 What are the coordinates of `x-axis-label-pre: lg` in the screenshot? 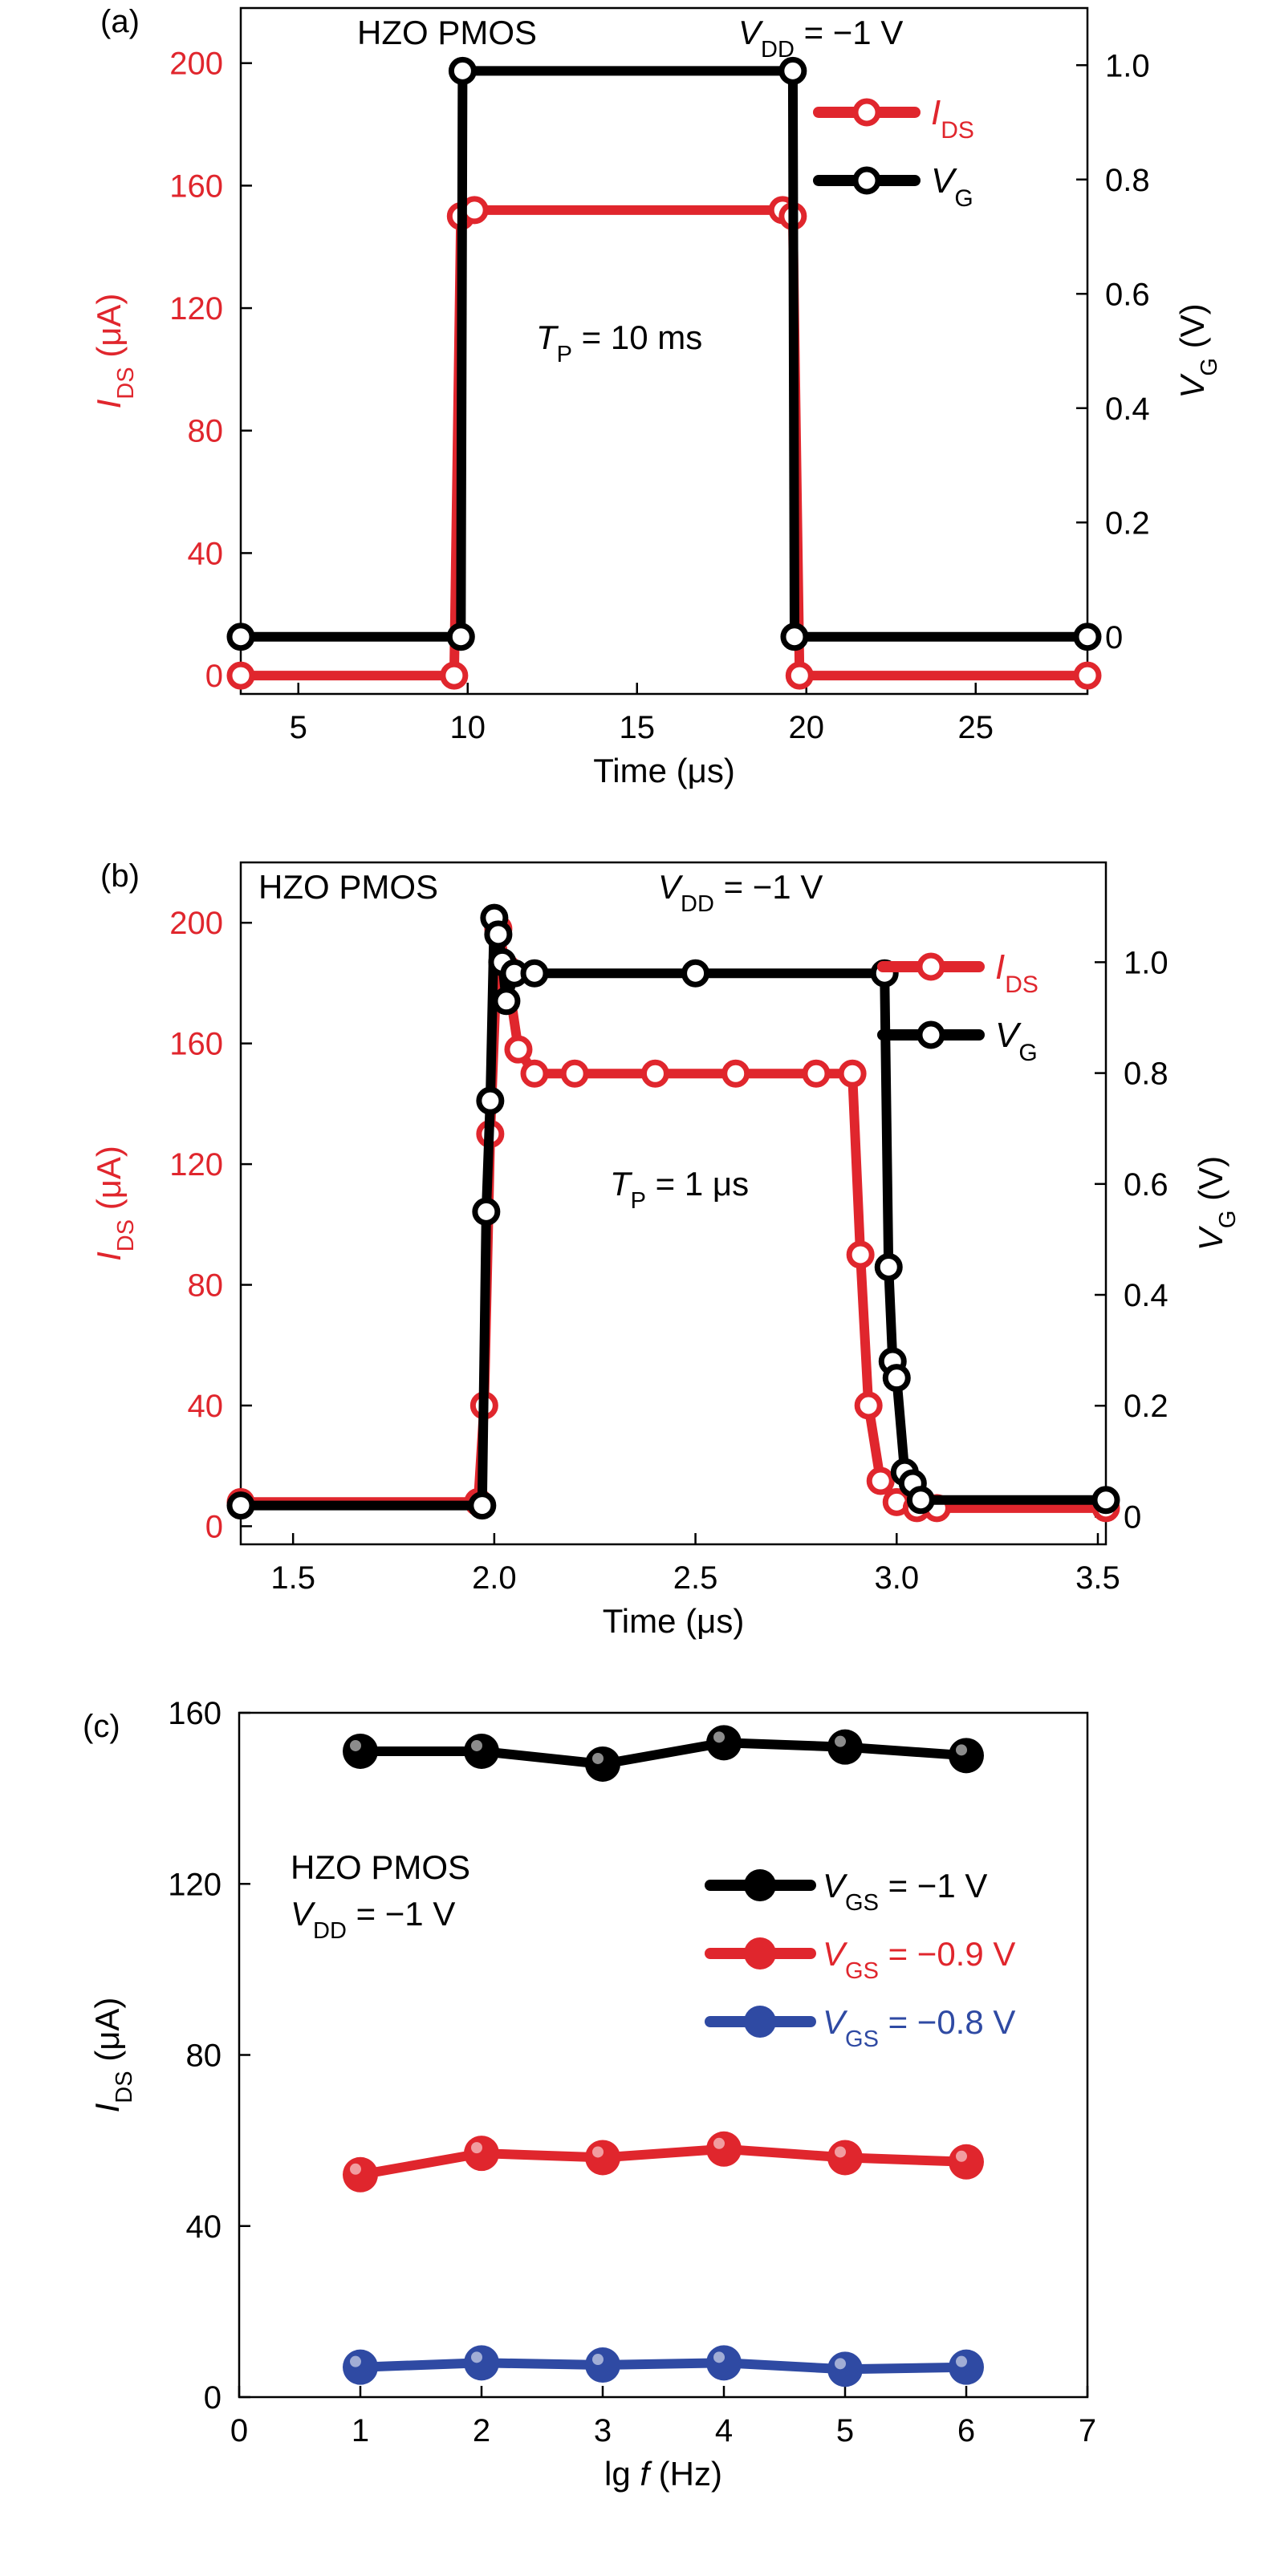 It's located at (622, 2474).